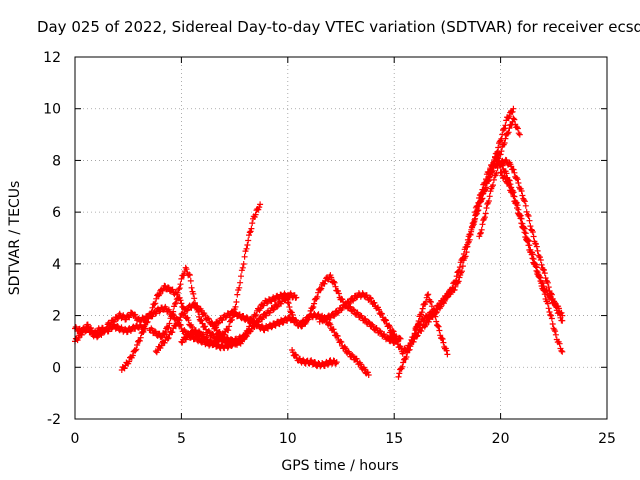 The height and width of the screenshot is (480, 640). What do you see at coordinates (56, 265) in the screenshot?
I see `y-tick-label: 4` at bounding box center [56, 265].